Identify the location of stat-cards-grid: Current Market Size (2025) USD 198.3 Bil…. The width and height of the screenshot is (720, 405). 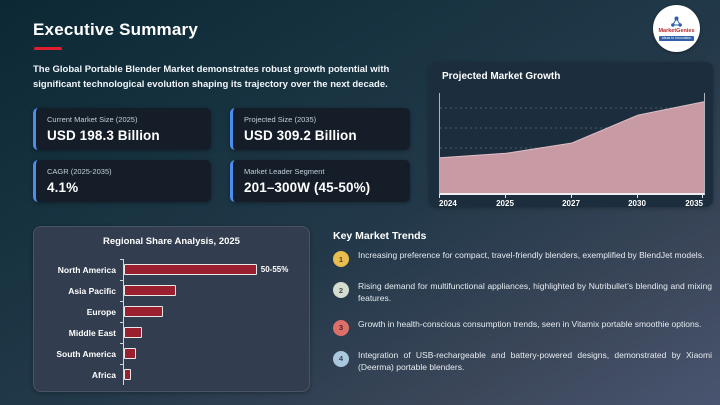
(221, 155).